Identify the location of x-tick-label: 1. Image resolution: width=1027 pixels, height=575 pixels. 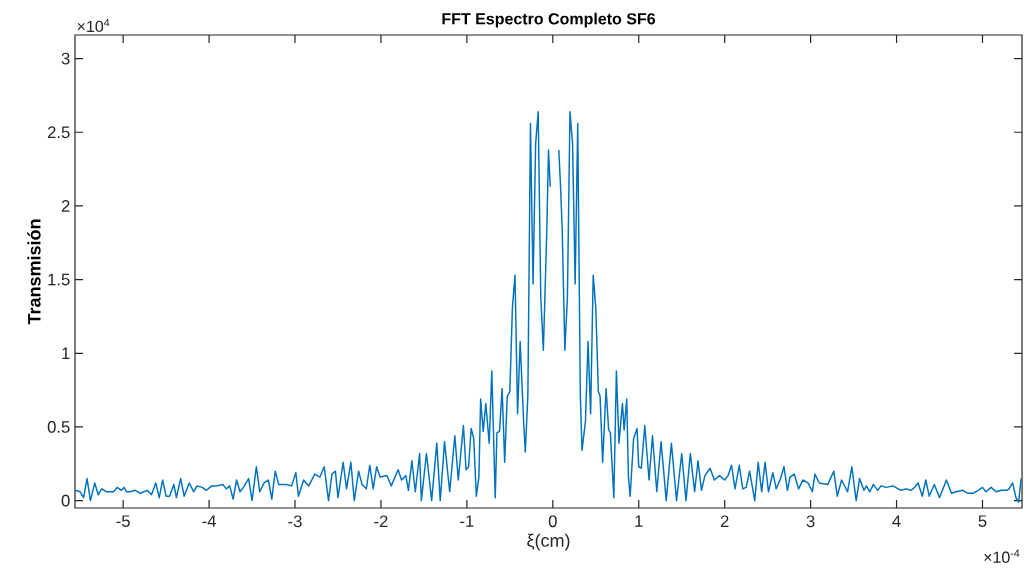
(639, 521).